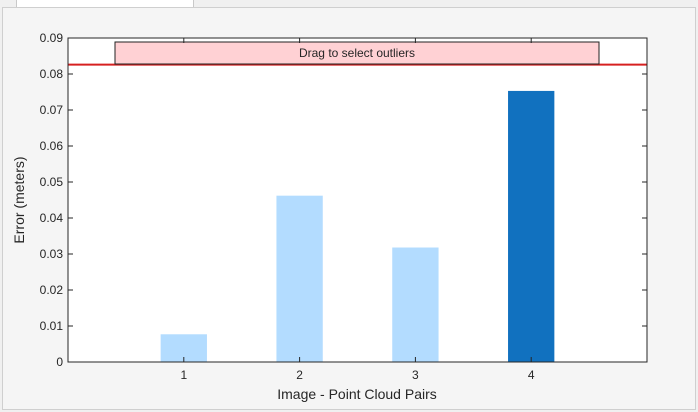 This screenshot has height=412, width=698. I want to click on x-axis-label: Image - Point Cloud Pairs, so click(357, 394).